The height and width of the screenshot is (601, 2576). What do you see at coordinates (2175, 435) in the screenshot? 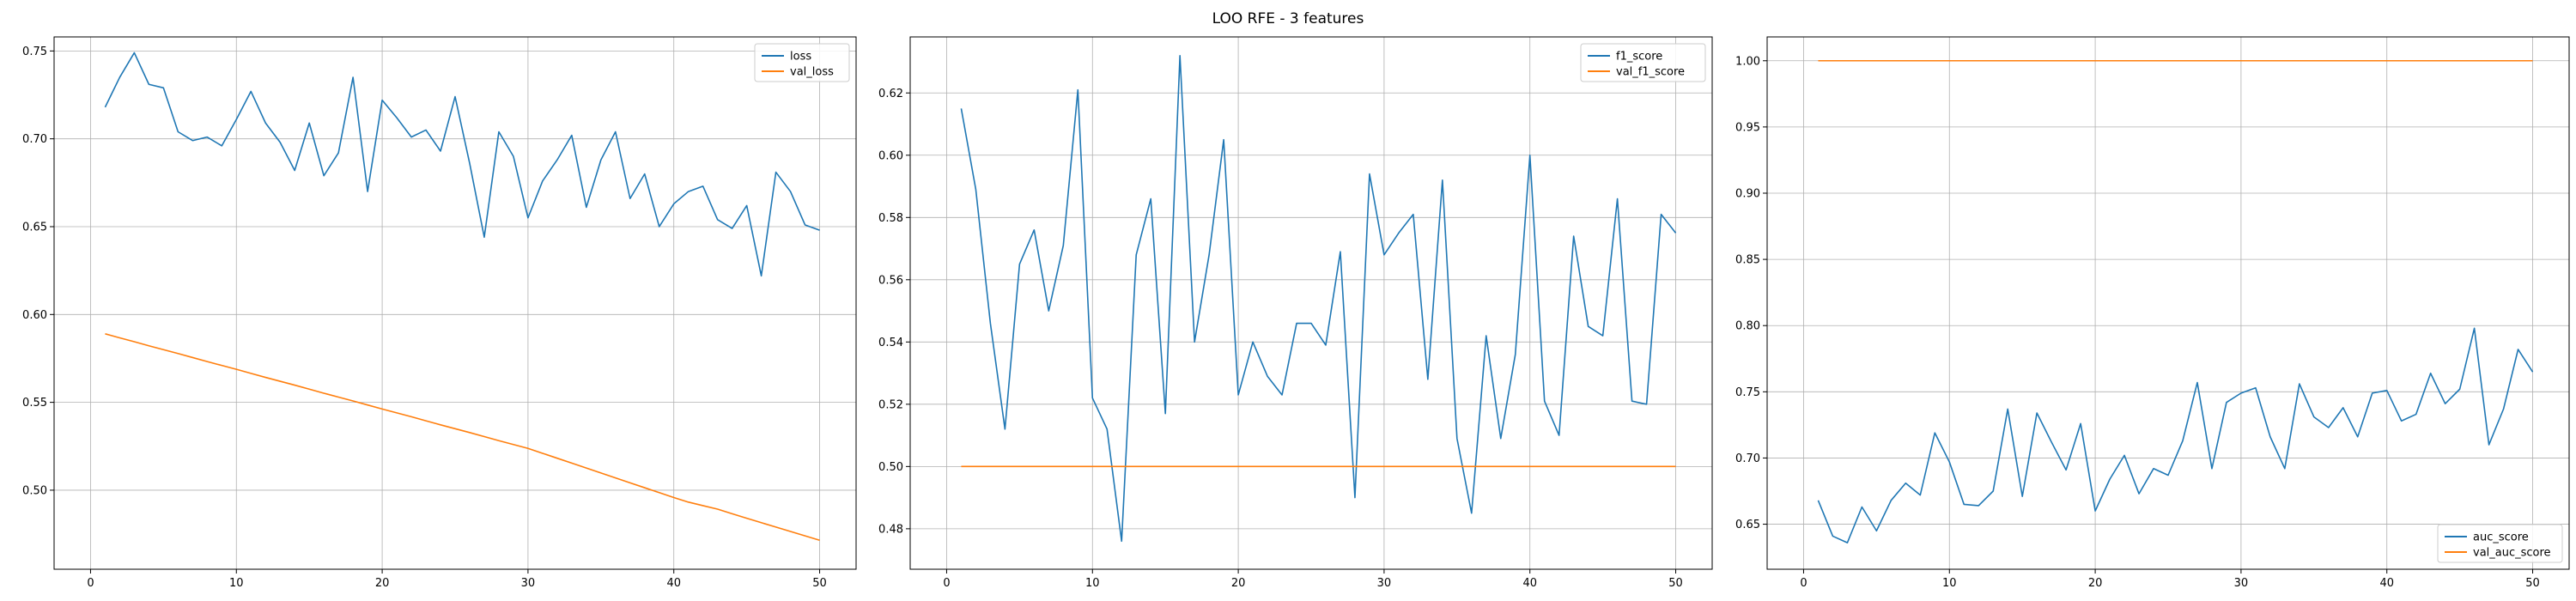
I see `series-line-auc-score` at bounding box center [2175, 435].